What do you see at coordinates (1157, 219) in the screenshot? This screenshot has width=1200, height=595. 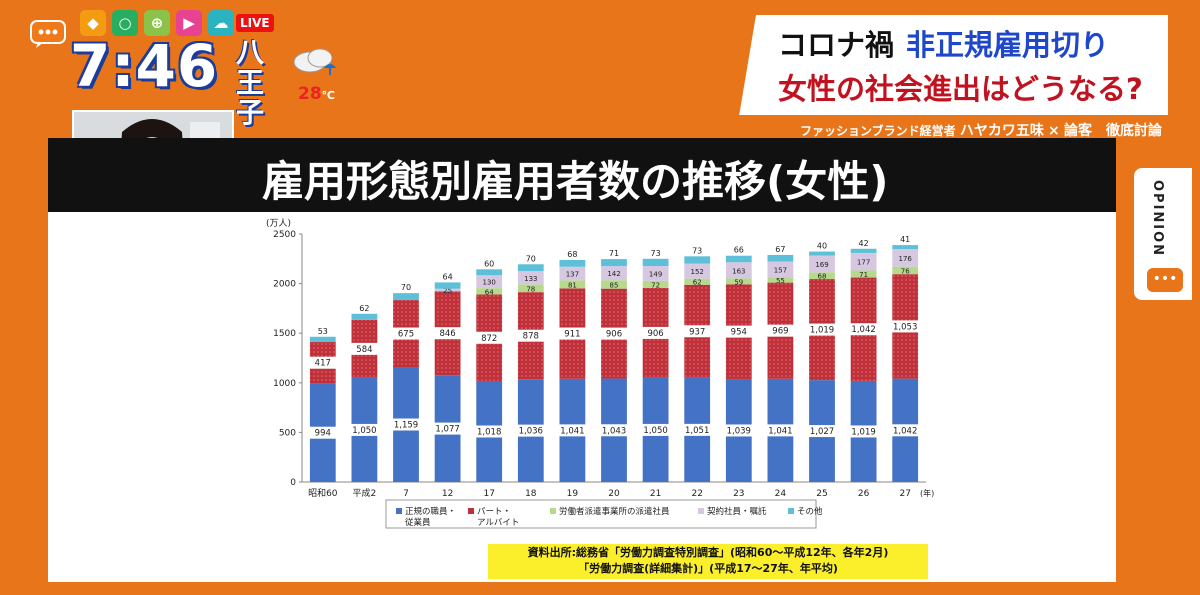 I see `opinion-label: OPINION` at bounding box center [1157, 219].